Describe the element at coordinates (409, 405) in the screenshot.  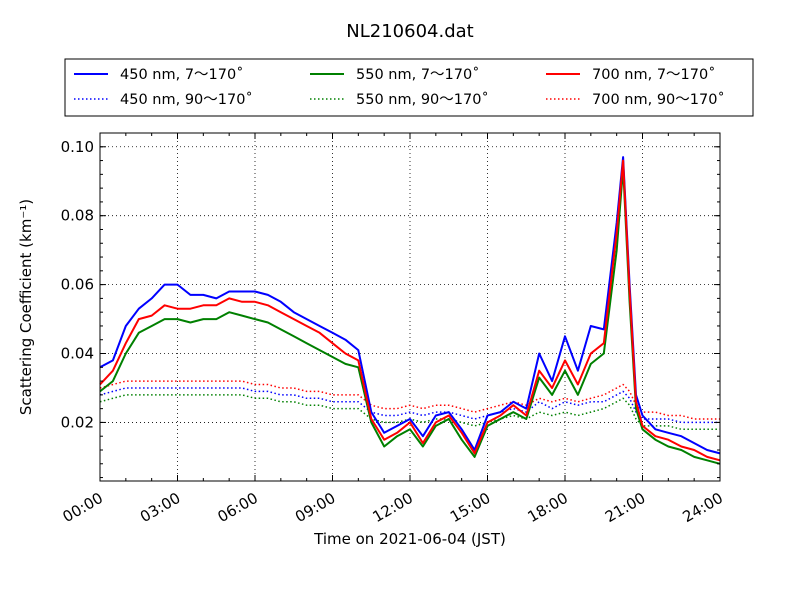
I see `series-line-450-nm-90-170-` at that location.